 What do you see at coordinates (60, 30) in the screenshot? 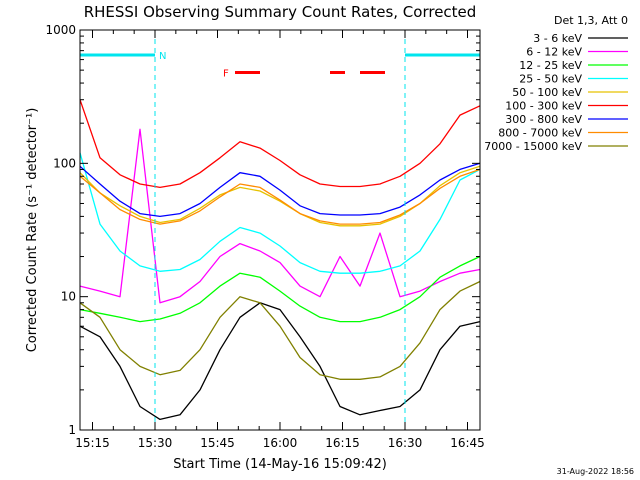
I see `y-tick-label: 1000` at bounding box center [60, 30].